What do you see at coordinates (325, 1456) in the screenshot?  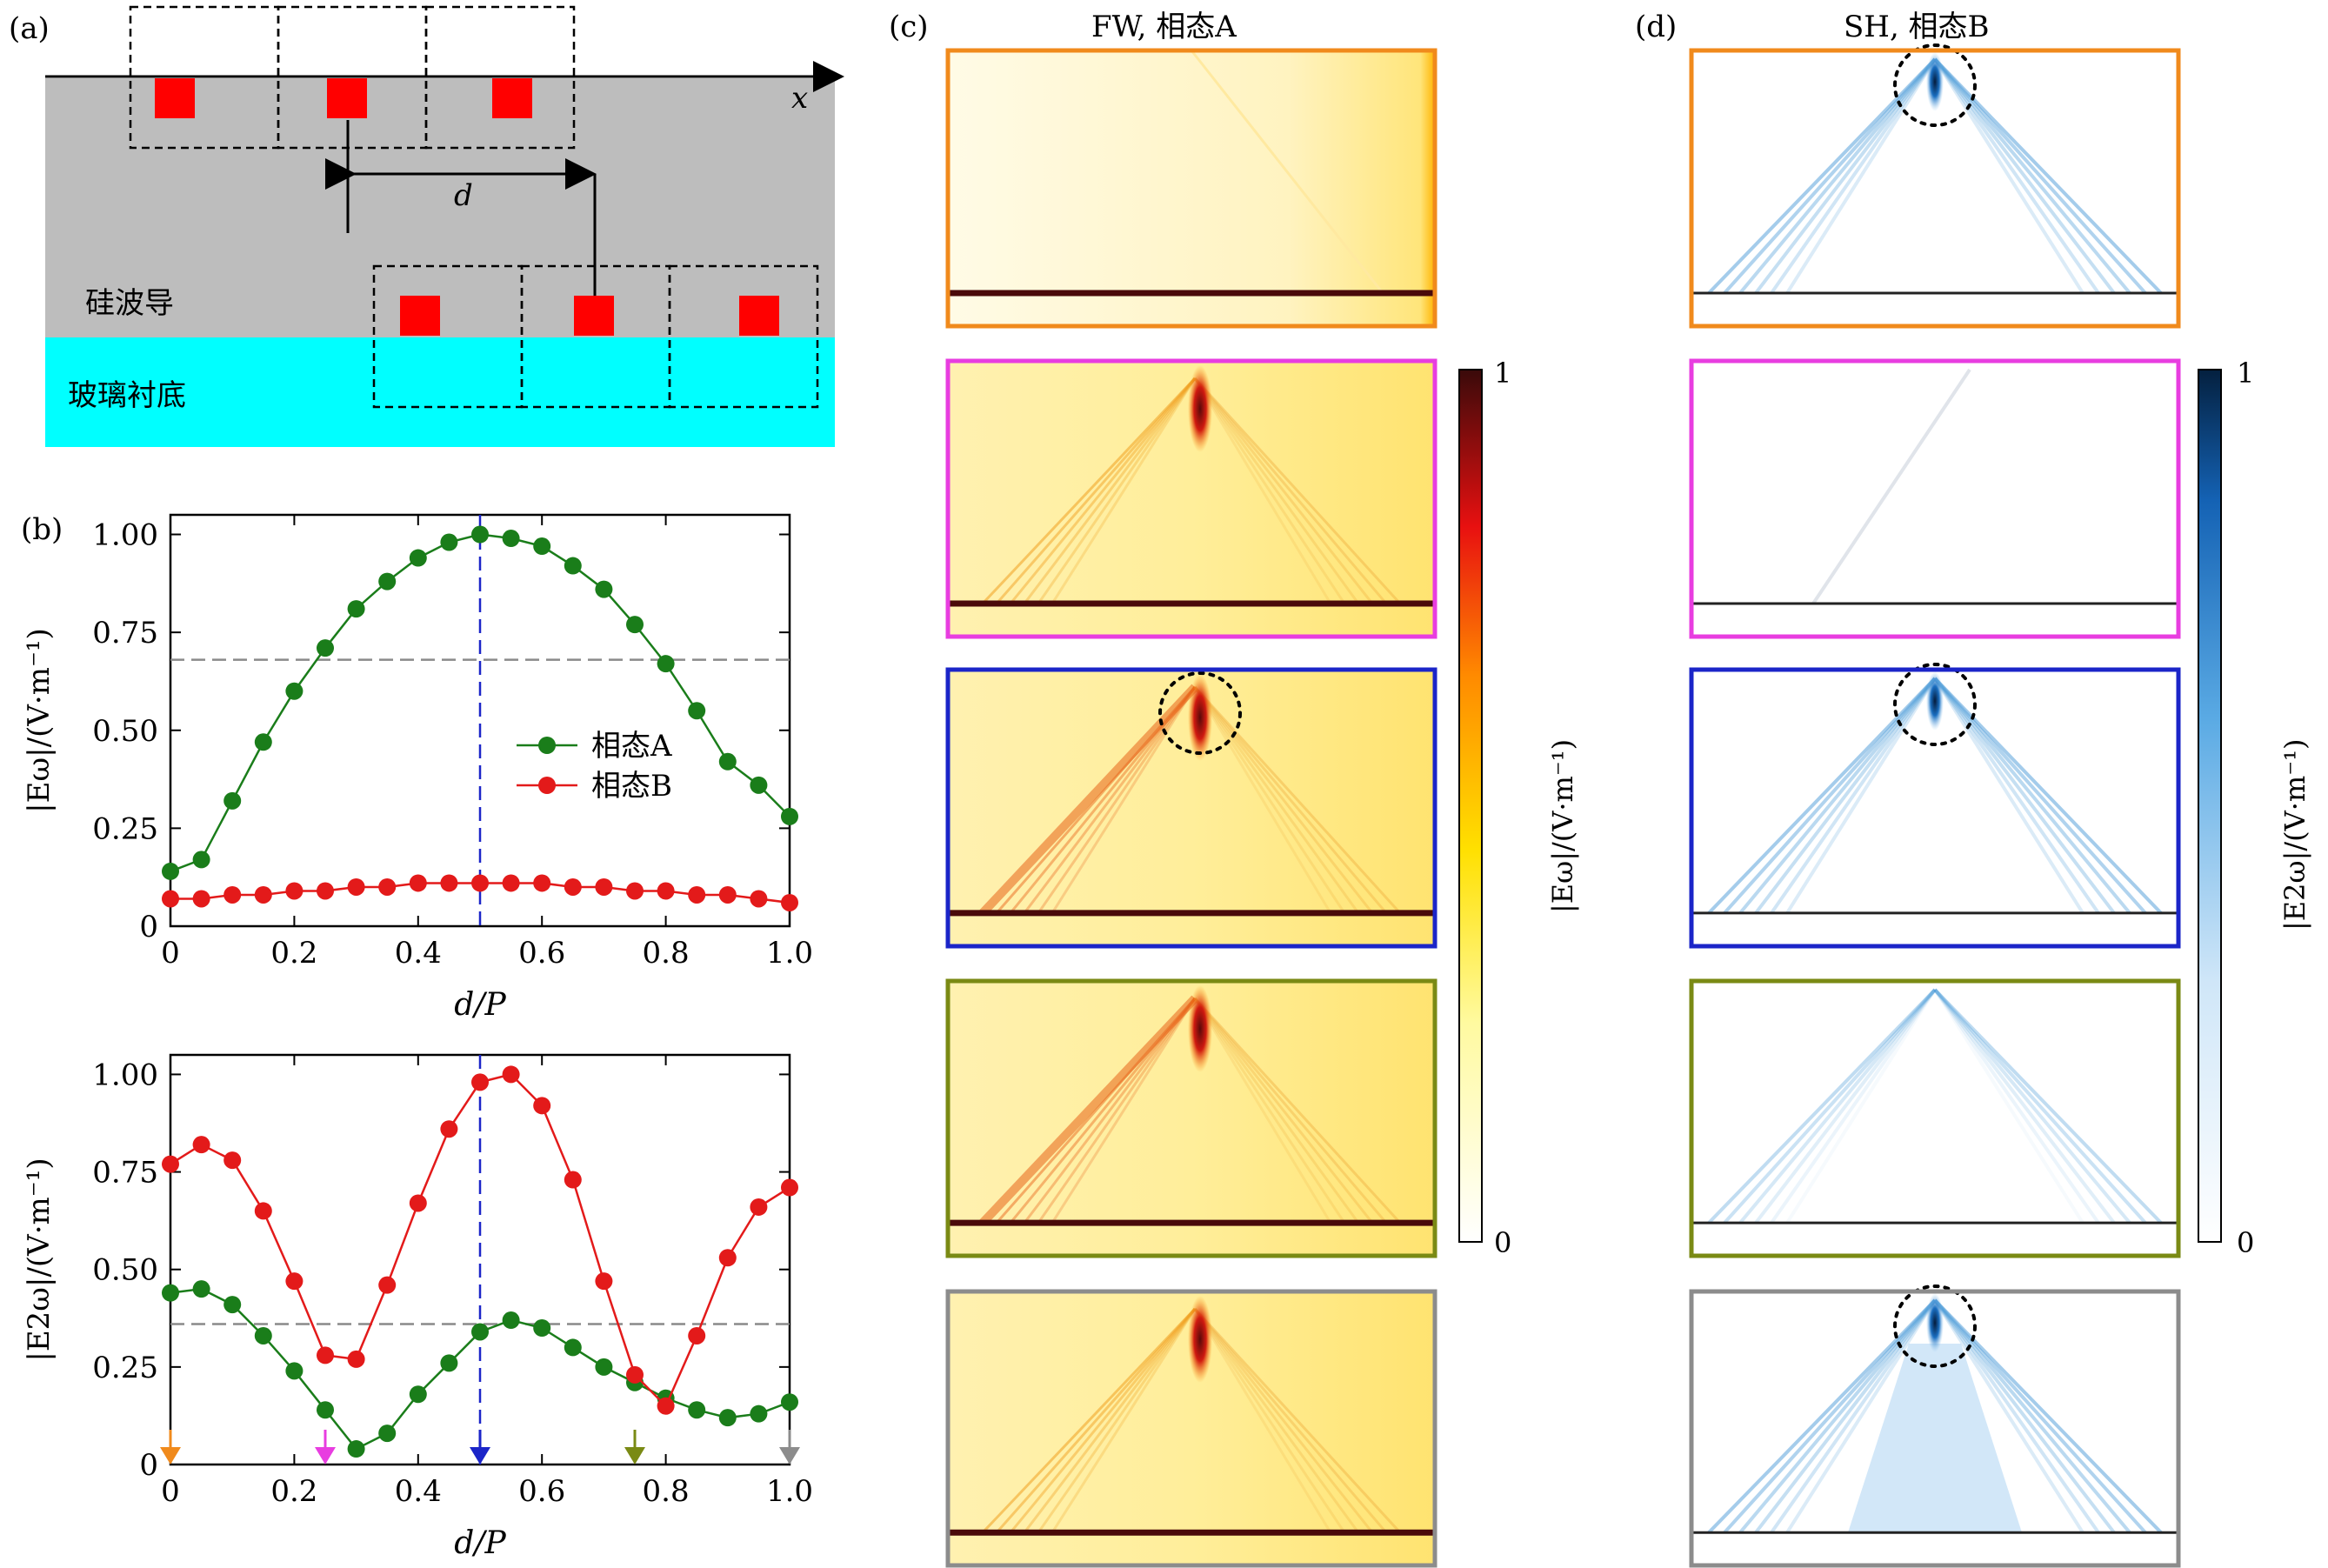 I see `position-marker` at bounding box center [325, 1456].